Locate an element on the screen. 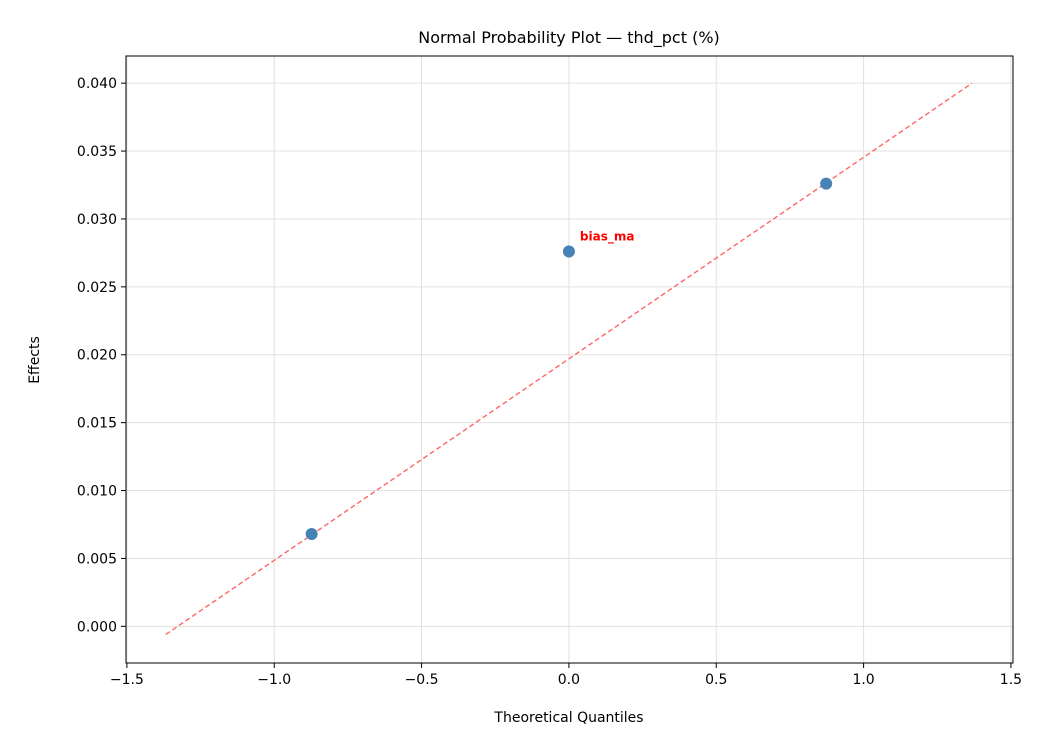 This screenshot has width=1050, height=754. x-tick-label: 1.5 is located at coordinates (1011, 680).